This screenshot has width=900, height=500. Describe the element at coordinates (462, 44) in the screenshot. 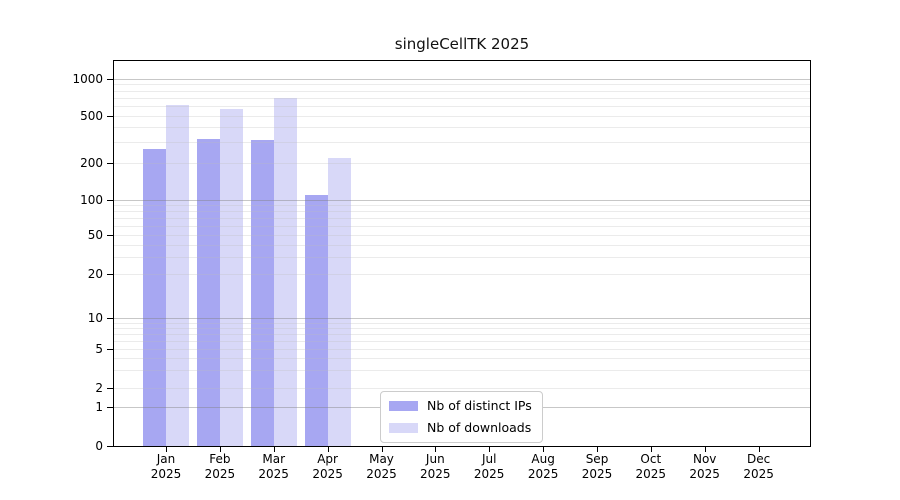

I see `chart-title: singleCellTK 2025` at that location.